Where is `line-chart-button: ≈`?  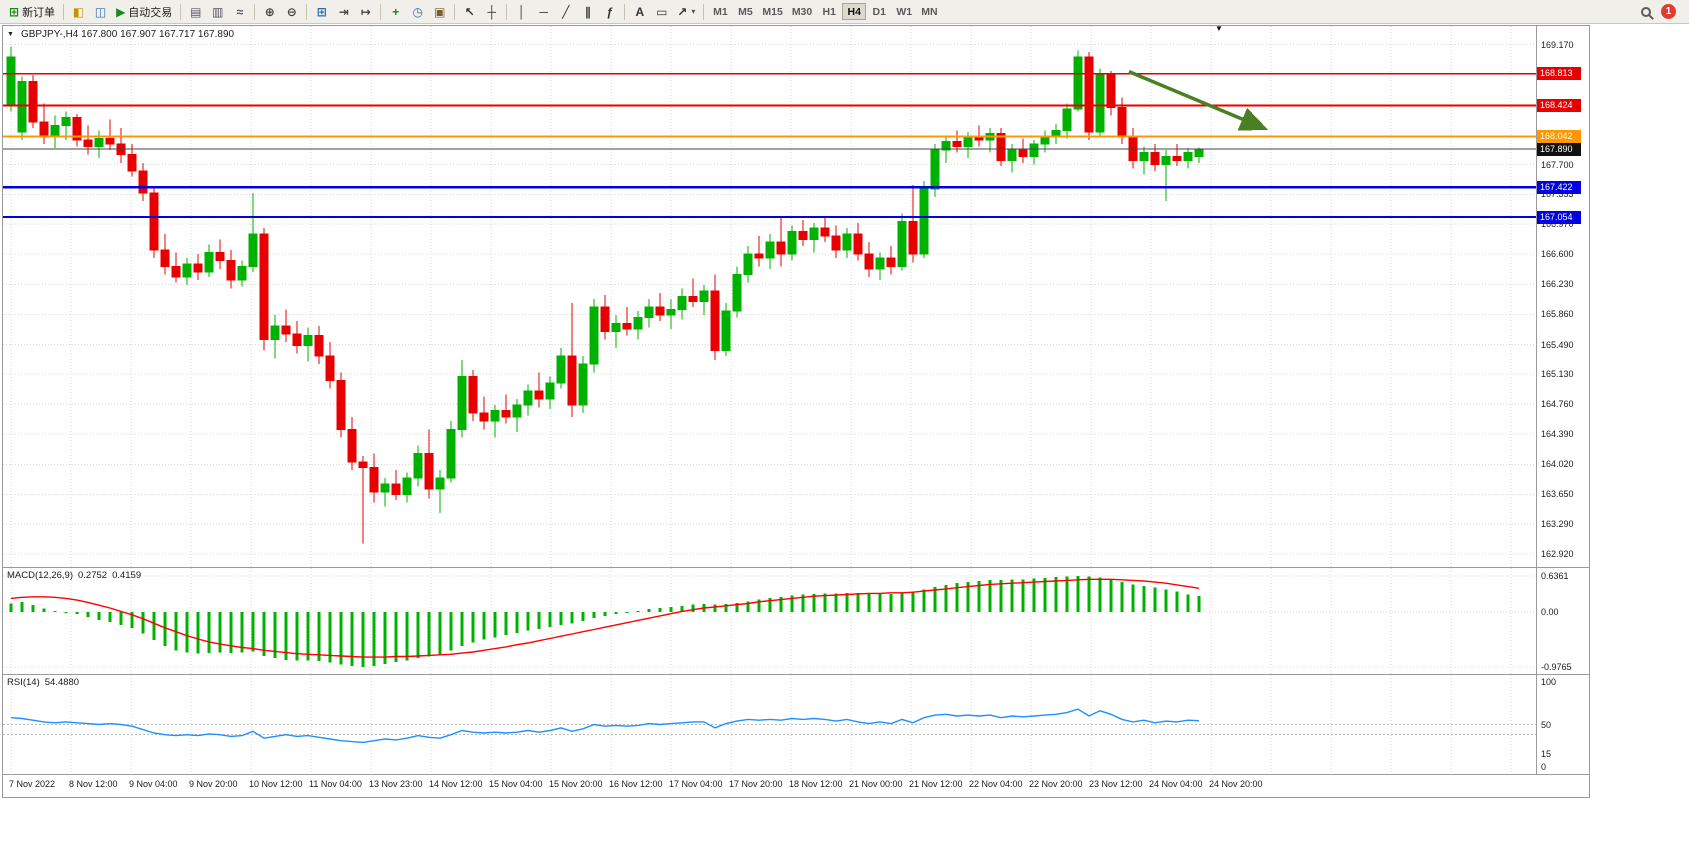
line-chart-button: ≈ is located at coordinates (239, 12).